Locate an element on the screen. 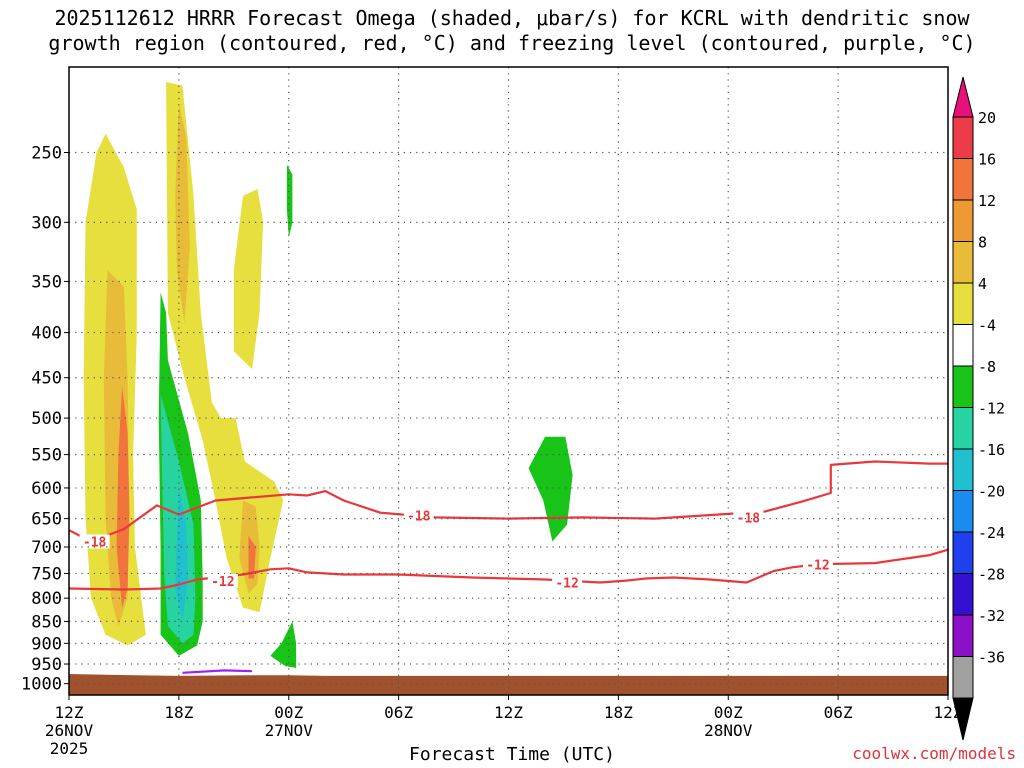 This screenshot has height=768, width=1024. y-tick-label: 400 is located at coordinates (46, 334).